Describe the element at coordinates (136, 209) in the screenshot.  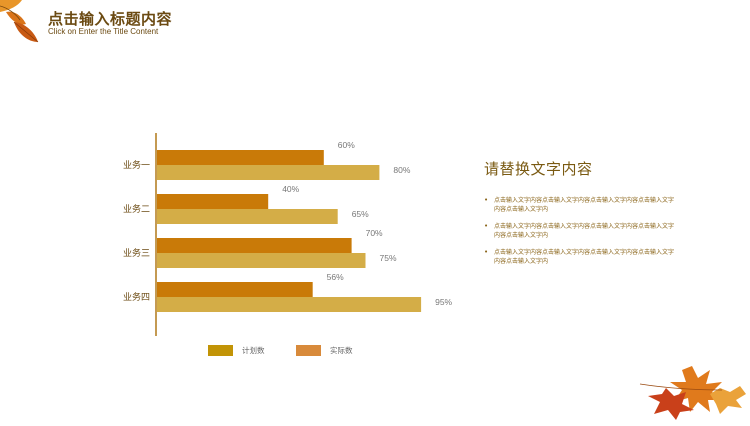
I see `category-label: 业务二` at that location.